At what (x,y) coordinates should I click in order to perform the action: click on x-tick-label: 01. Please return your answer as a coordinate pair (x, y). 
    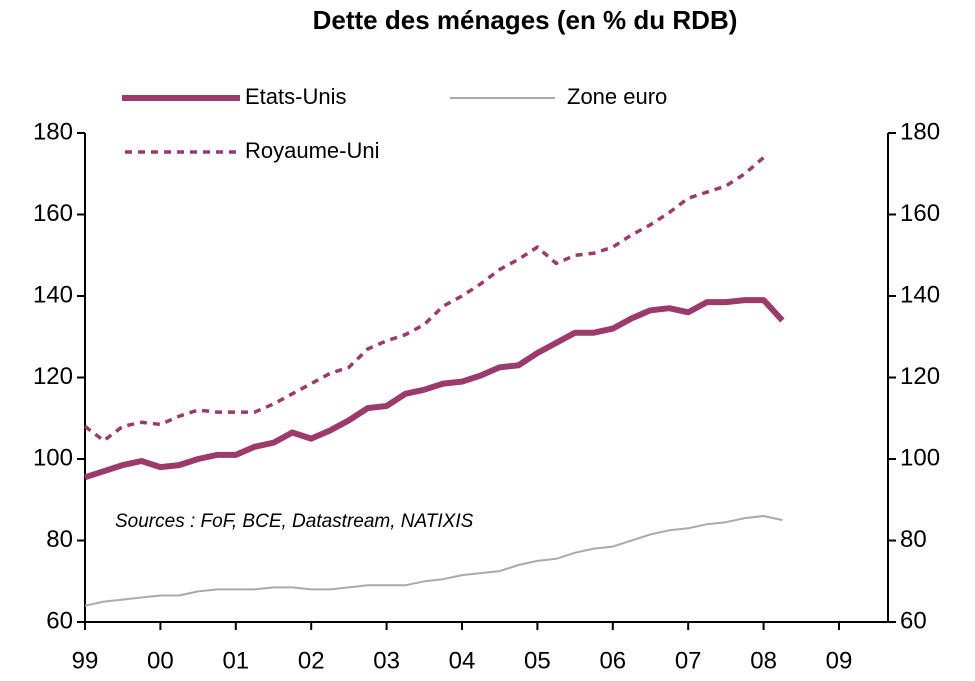
    Looking at the image, I should click on (235, 660).